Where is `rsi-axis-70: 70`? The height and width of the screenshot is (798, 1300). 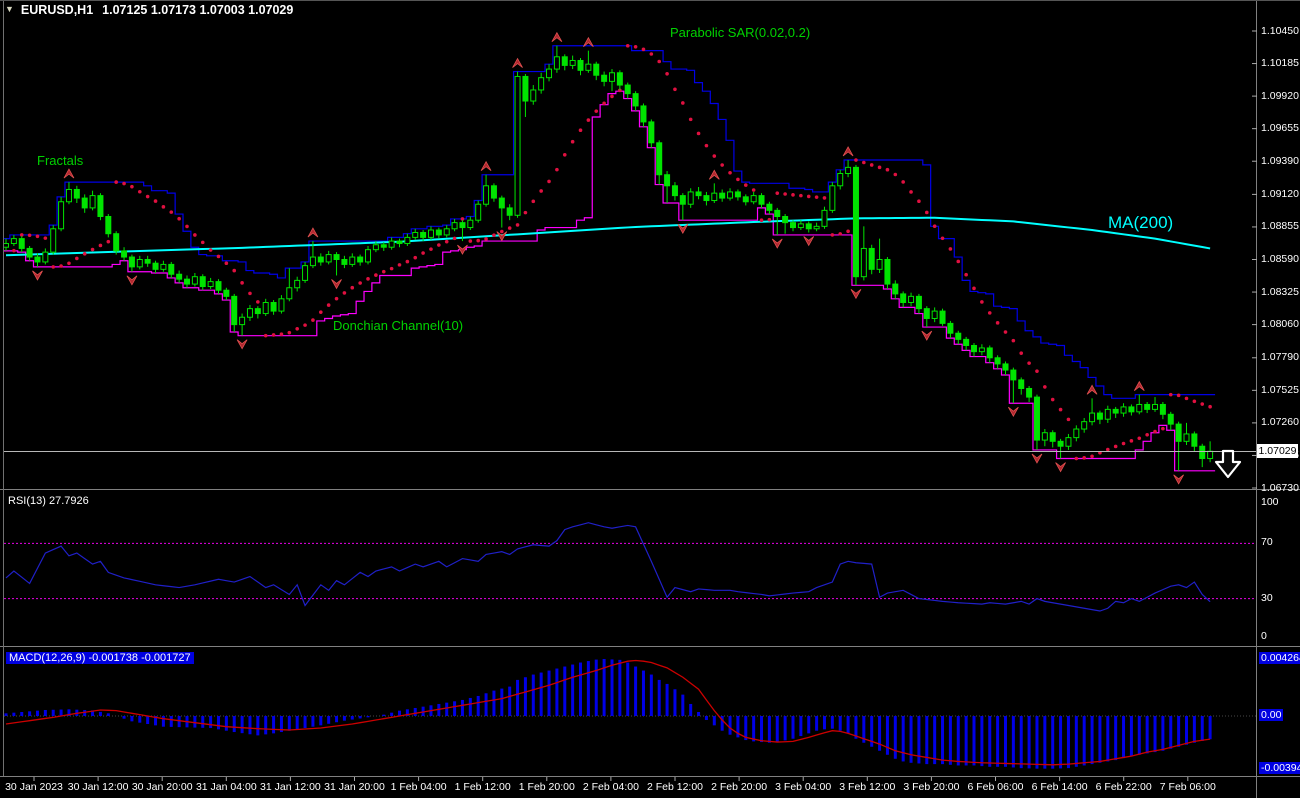 rsi-axis-70: 70 is located at coordinates (1267, 542).